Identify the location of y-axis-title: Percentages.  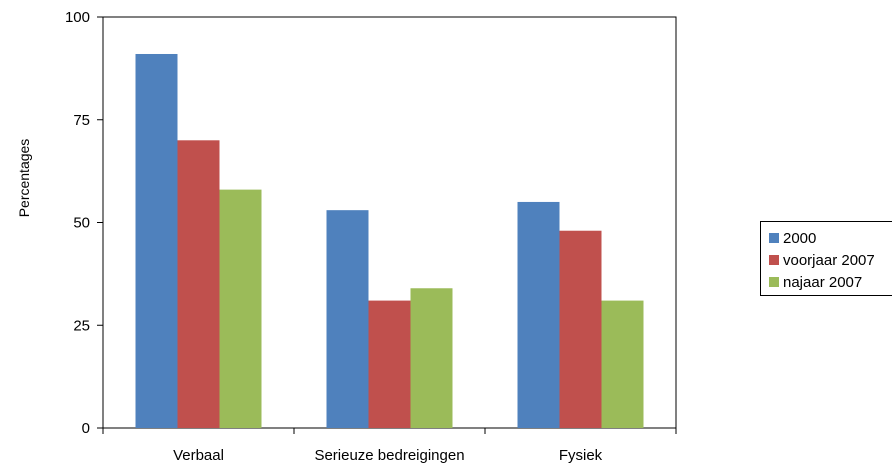
(24, 178).